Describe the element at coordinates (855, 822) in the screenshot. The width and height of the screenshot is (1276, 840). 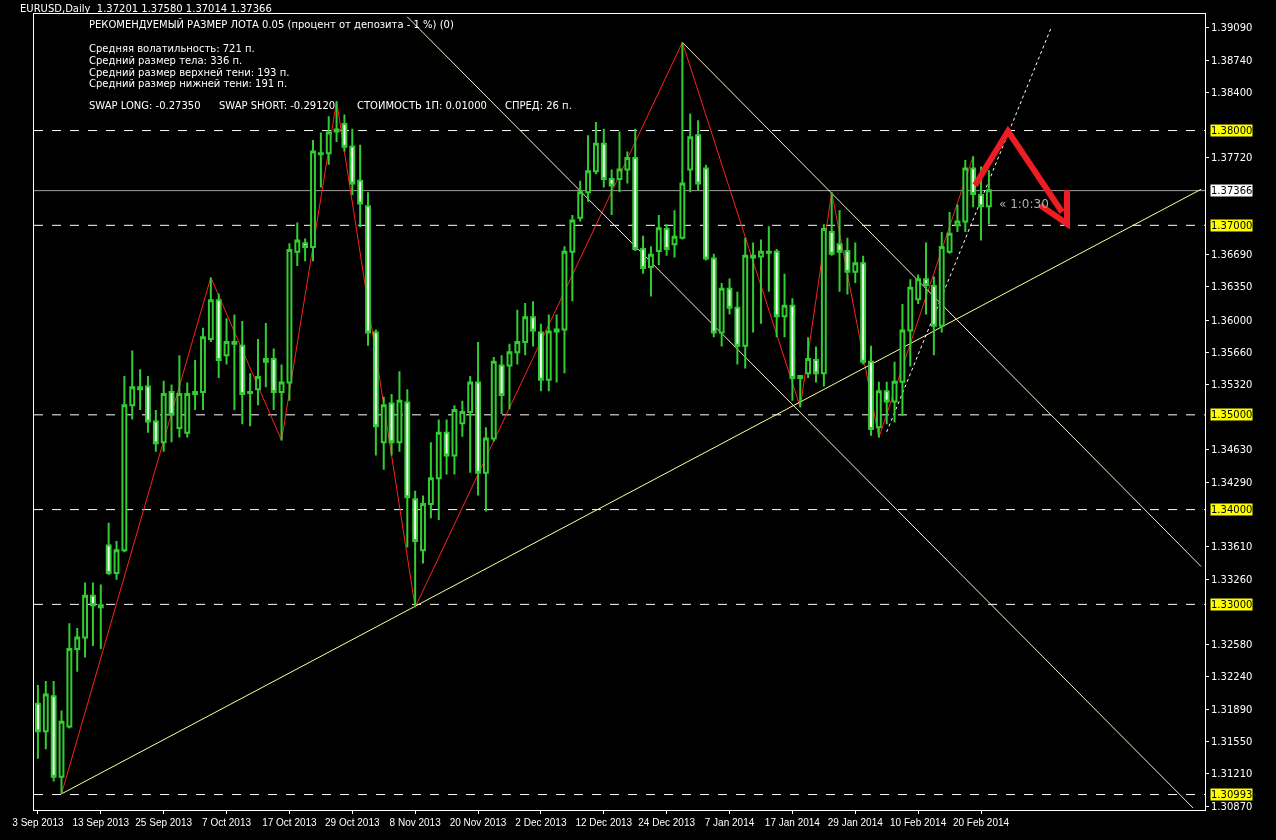
I see `x-tick-label: 29 Jan 2014` at that location.